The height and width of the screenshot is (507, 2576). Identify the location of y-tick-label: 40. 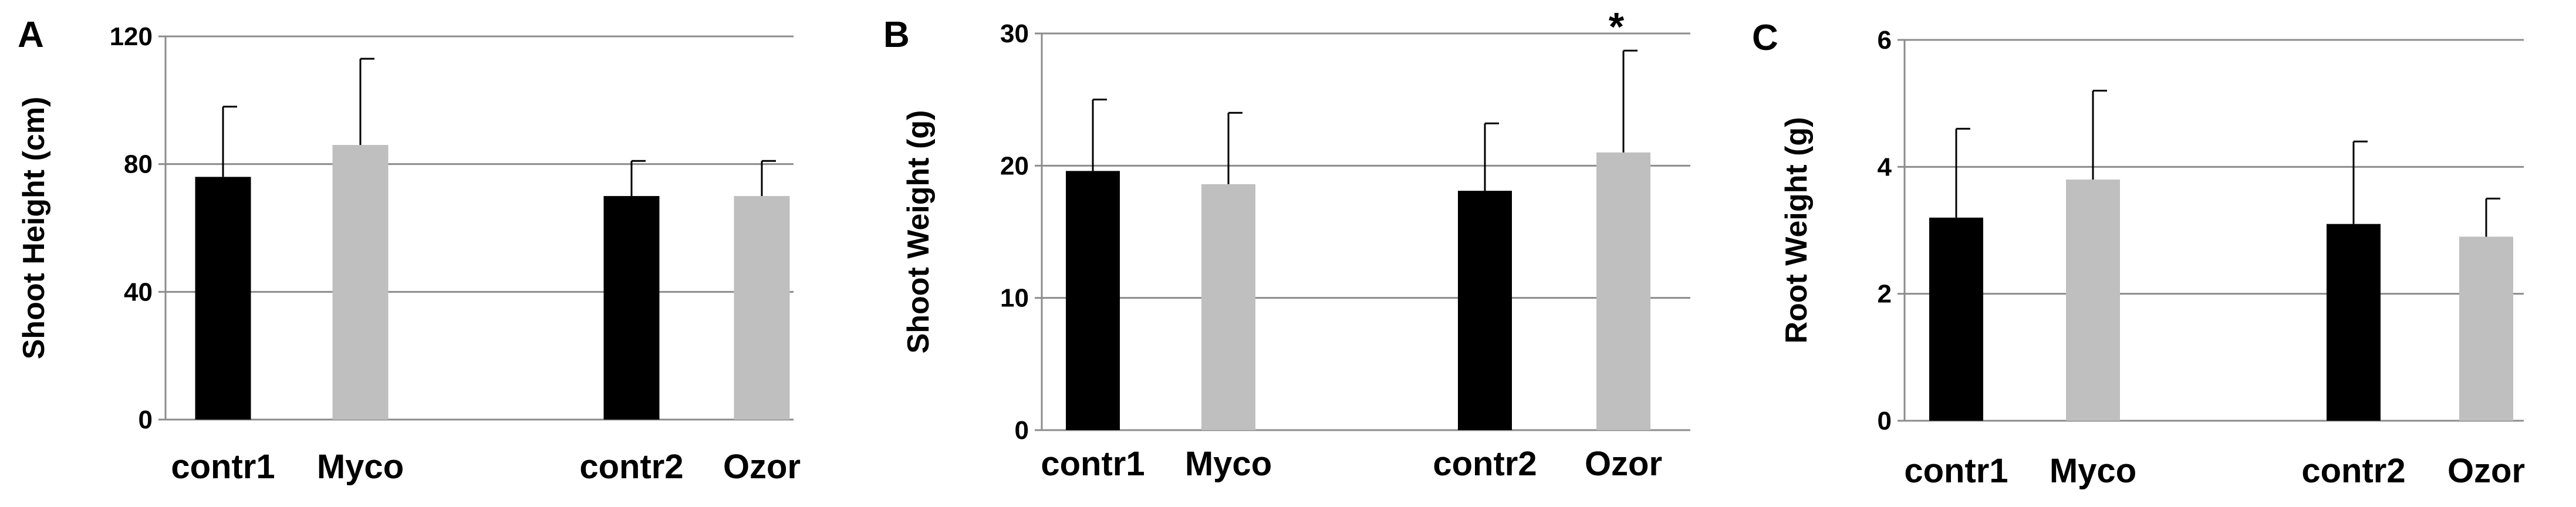
(138, 292).